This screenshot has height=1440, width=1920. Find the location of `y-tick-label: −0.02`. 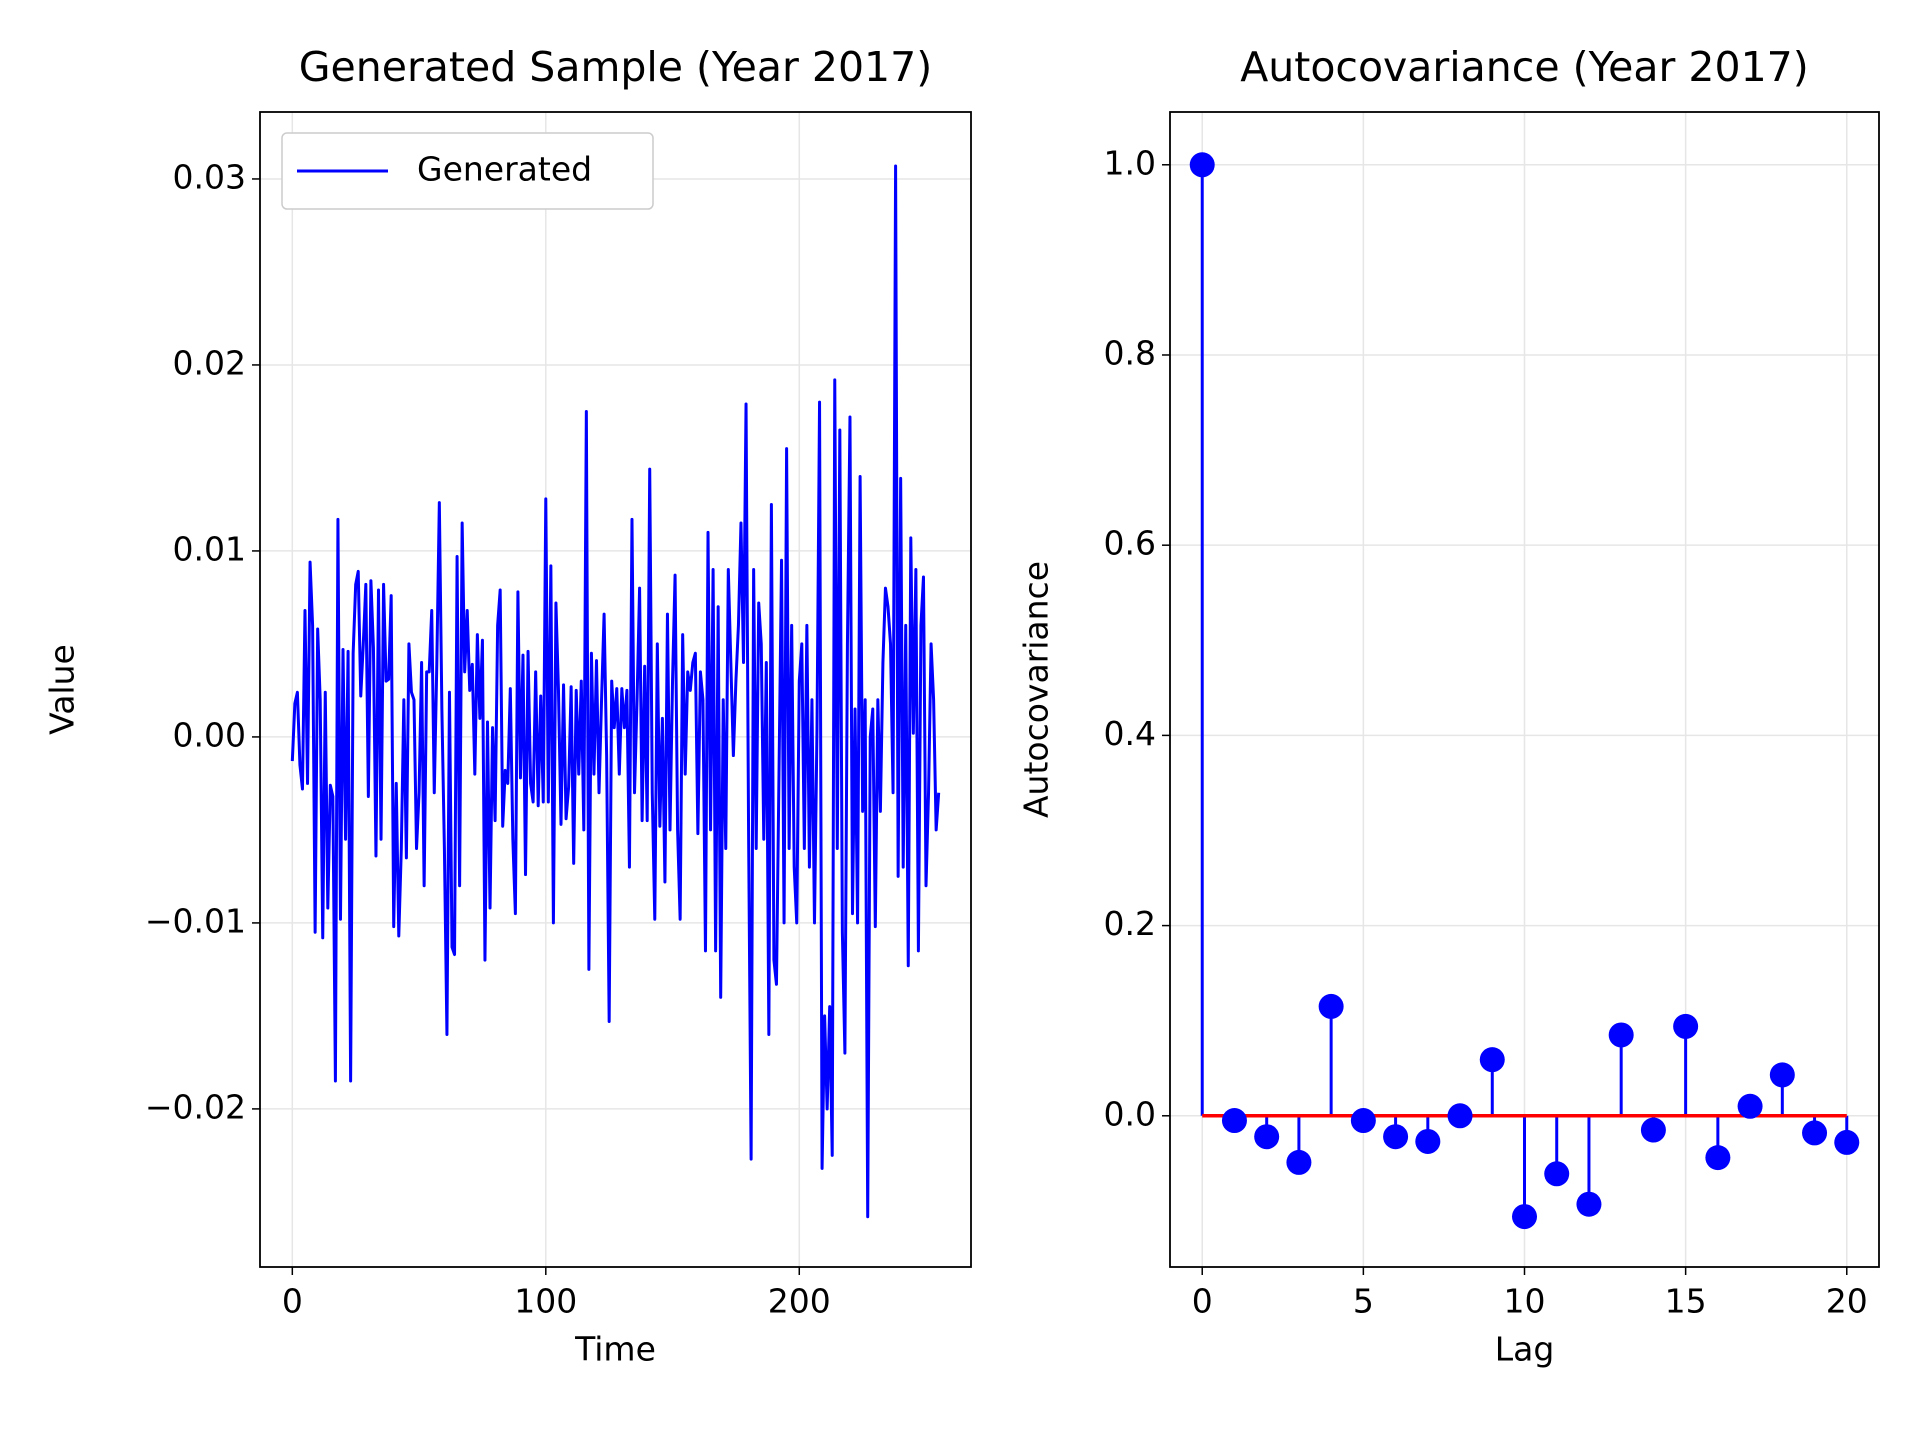

y-tick-label: −0.02 is located at coordinates (195, 1106).